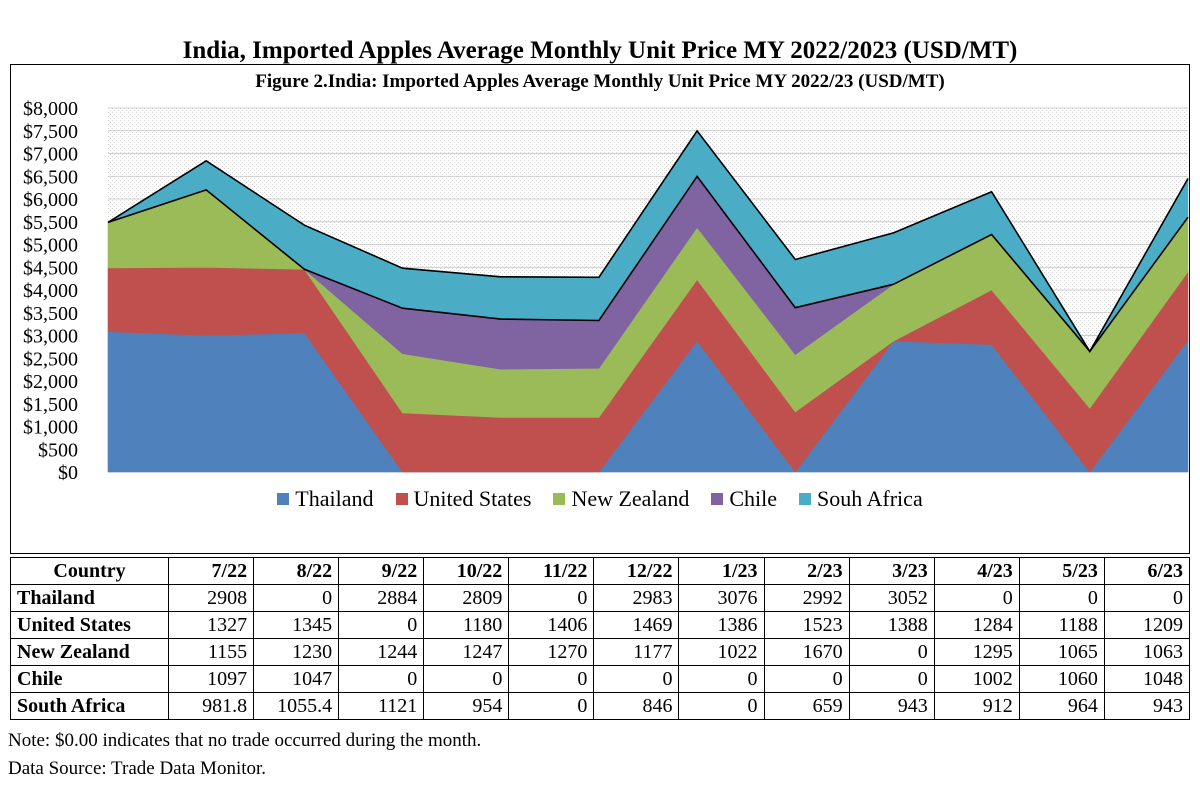 Image resolution: width=1200 pixels, height=800 pixels. What do you see at coordinates (891, 706) in the screenshot?
I see `value-cell: 943` at bounding box center [891, 706].